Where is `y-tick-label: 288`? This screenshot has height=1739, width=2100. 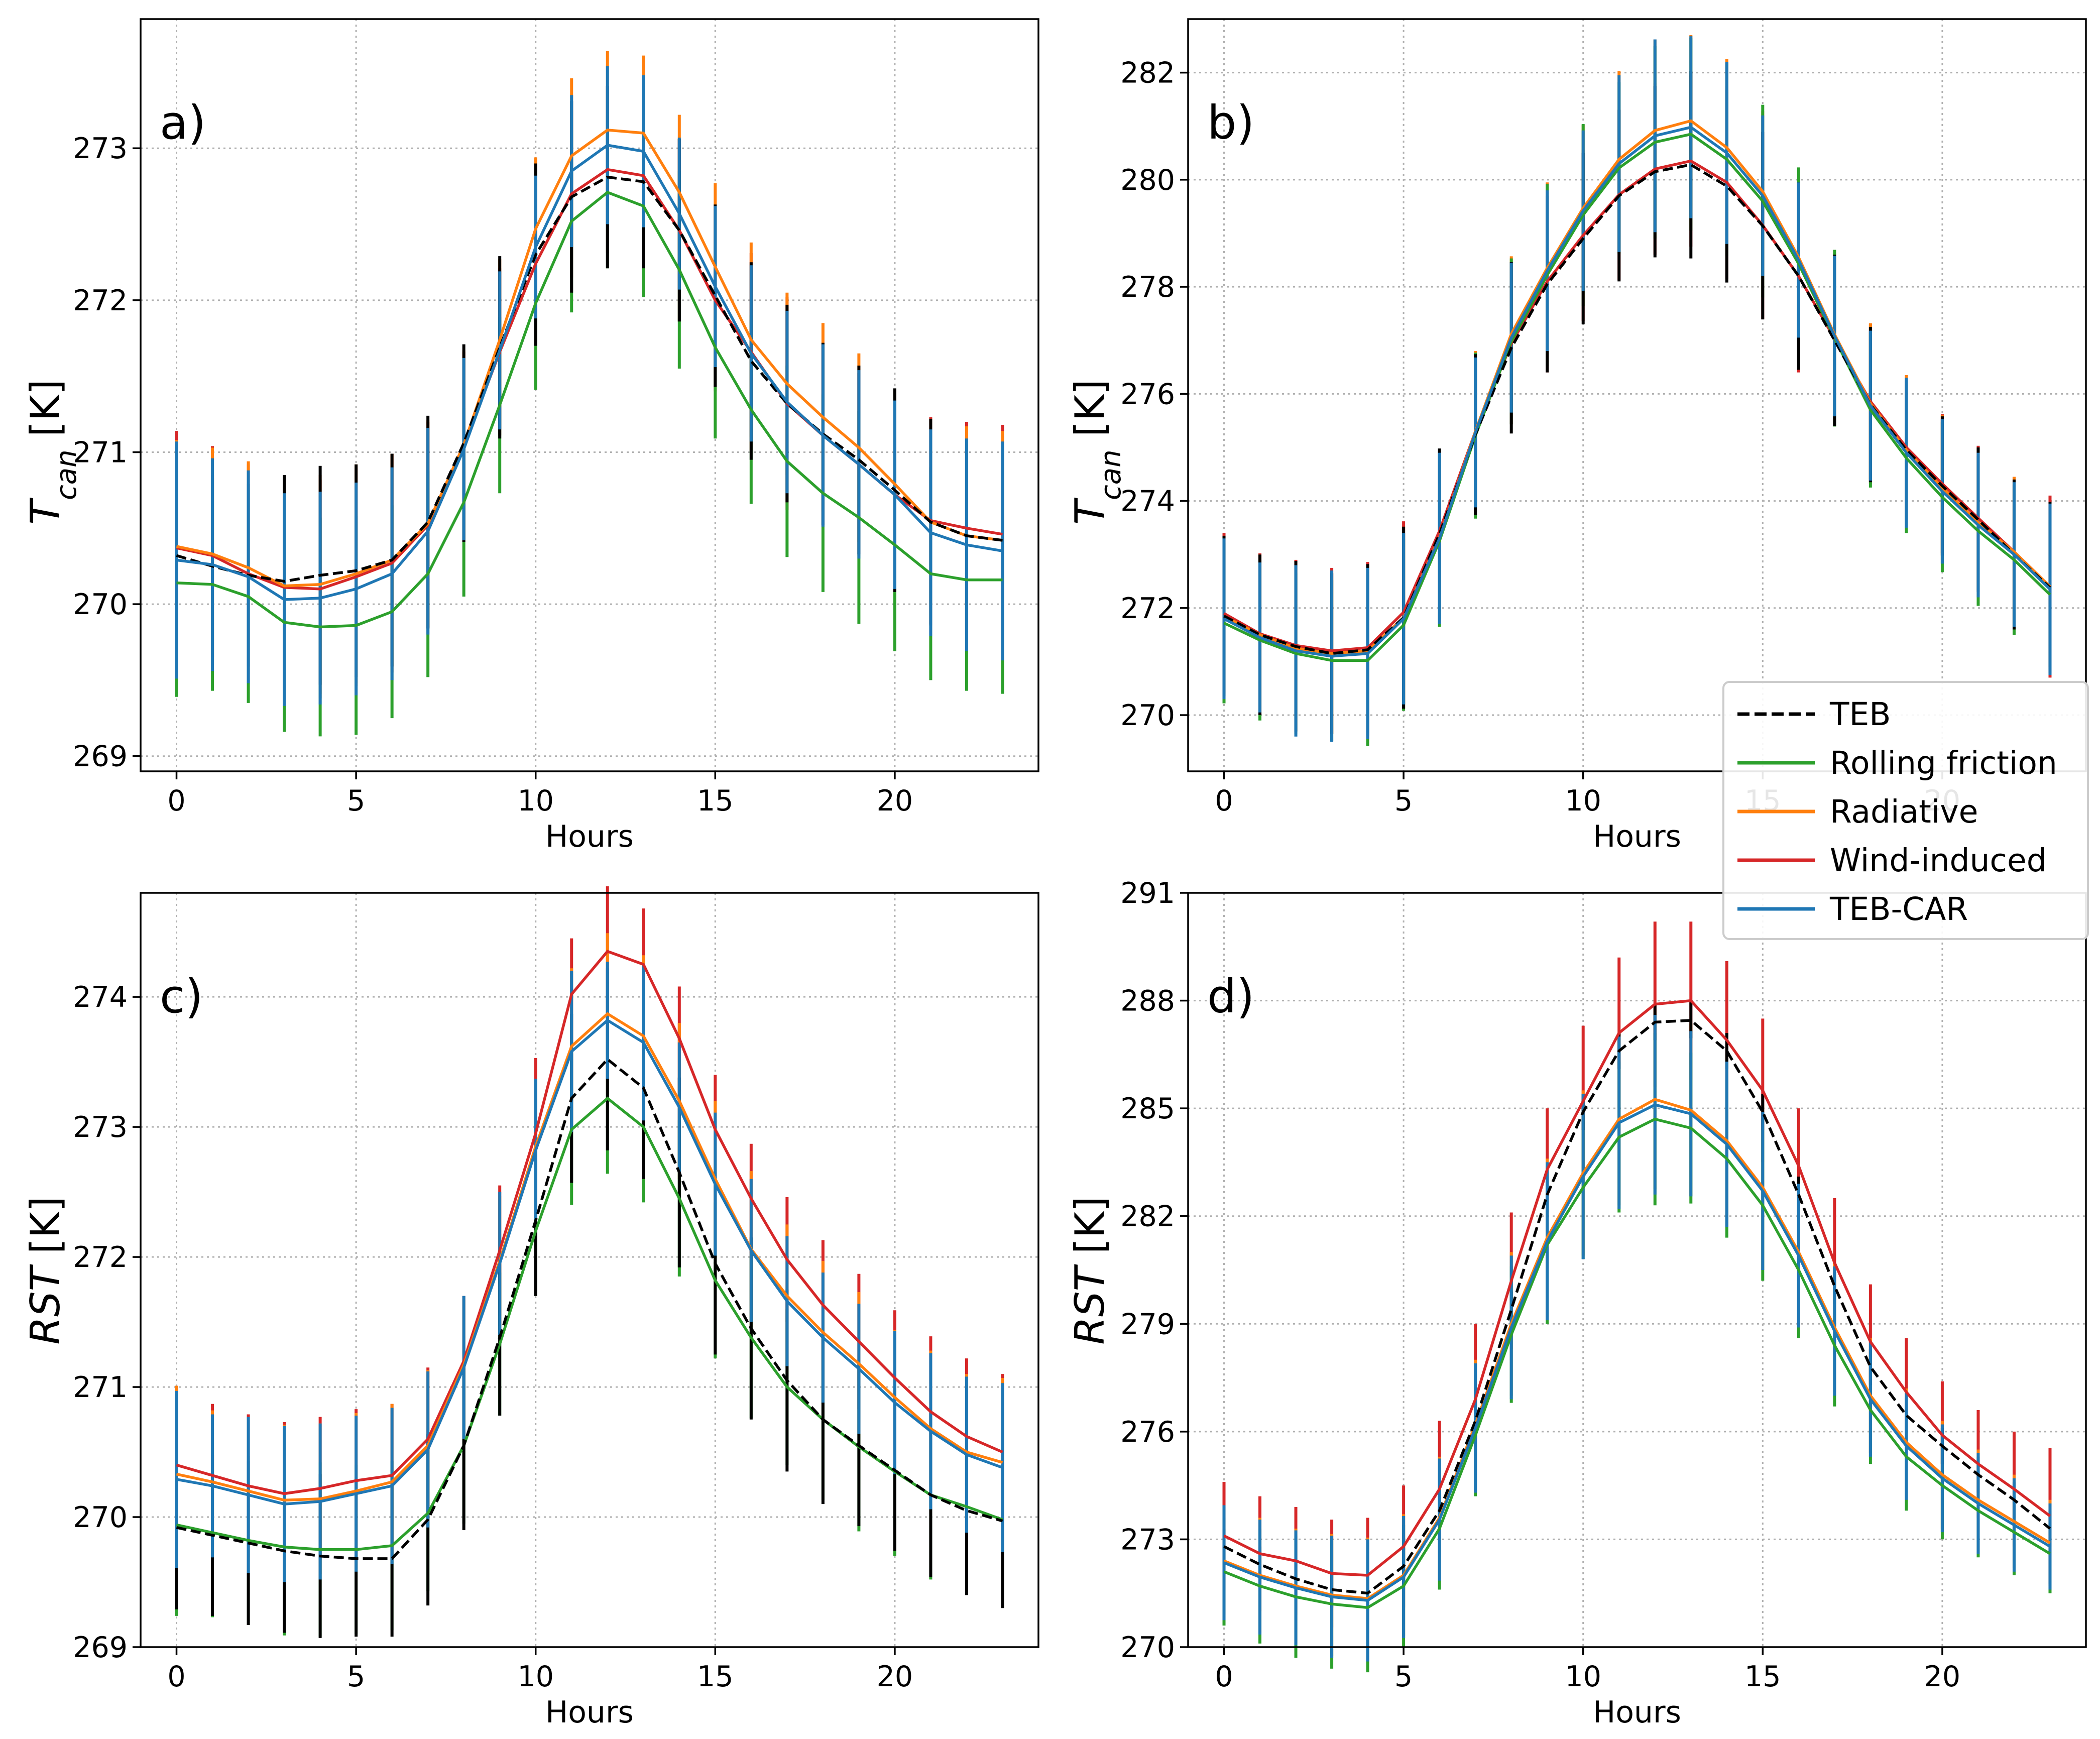
y-tick-label: 288 is located at coordinates (1147, 1002).